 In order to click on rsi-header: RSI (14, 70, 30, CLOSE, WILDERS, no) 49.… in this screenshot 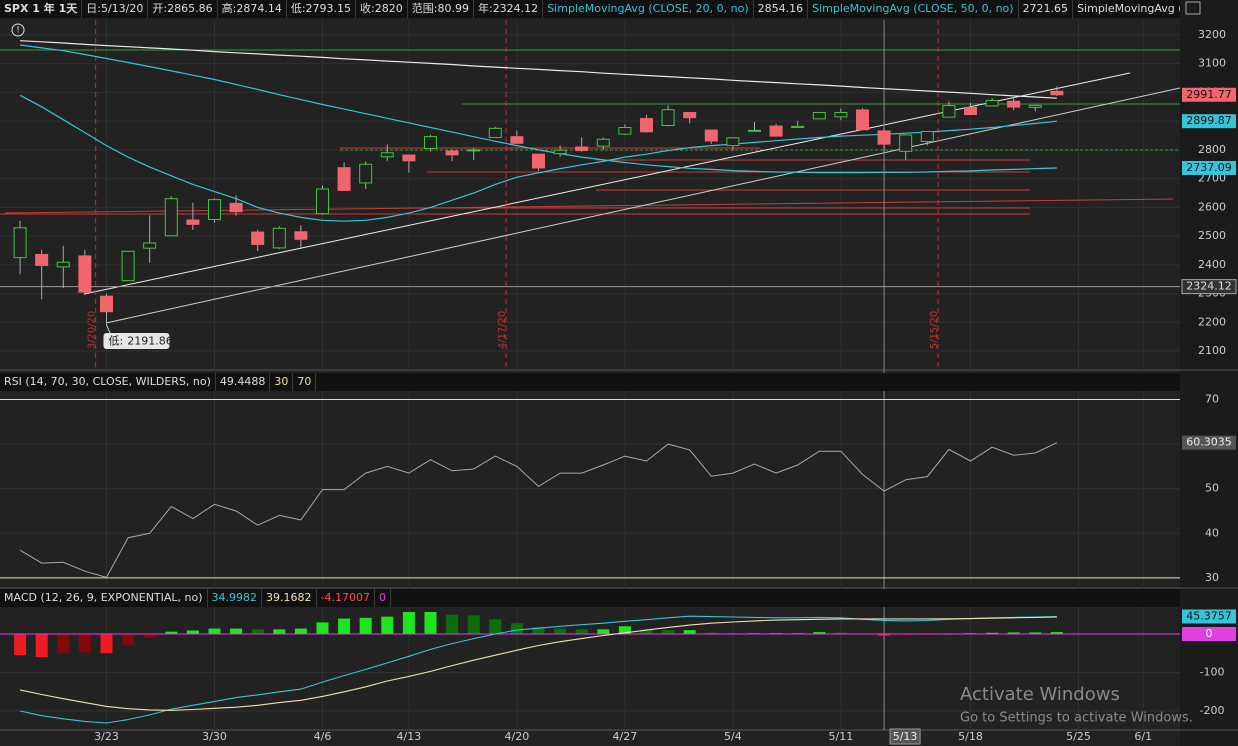, I will do `click(590, 382)`.